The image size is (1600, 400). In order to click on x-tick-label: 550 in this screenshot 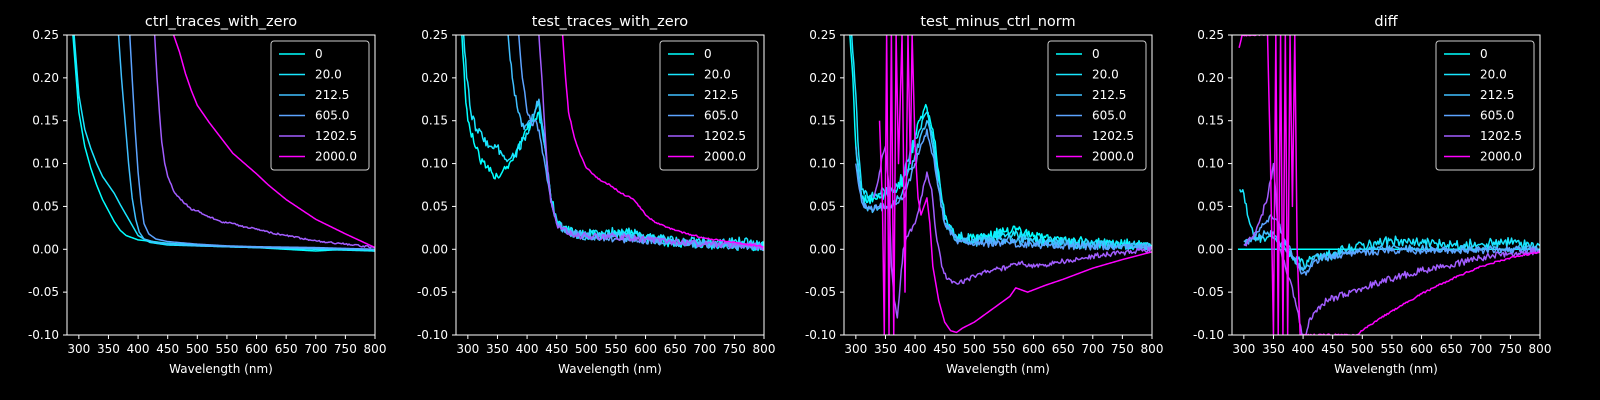, I will do `click(615, 349)`.